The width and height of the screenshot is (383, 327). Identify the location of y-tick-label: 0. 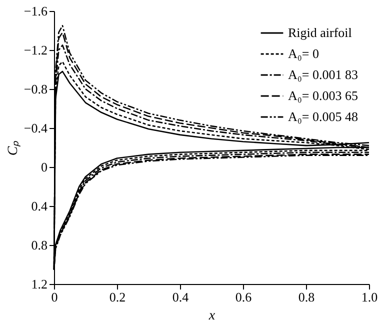
(44, 167).